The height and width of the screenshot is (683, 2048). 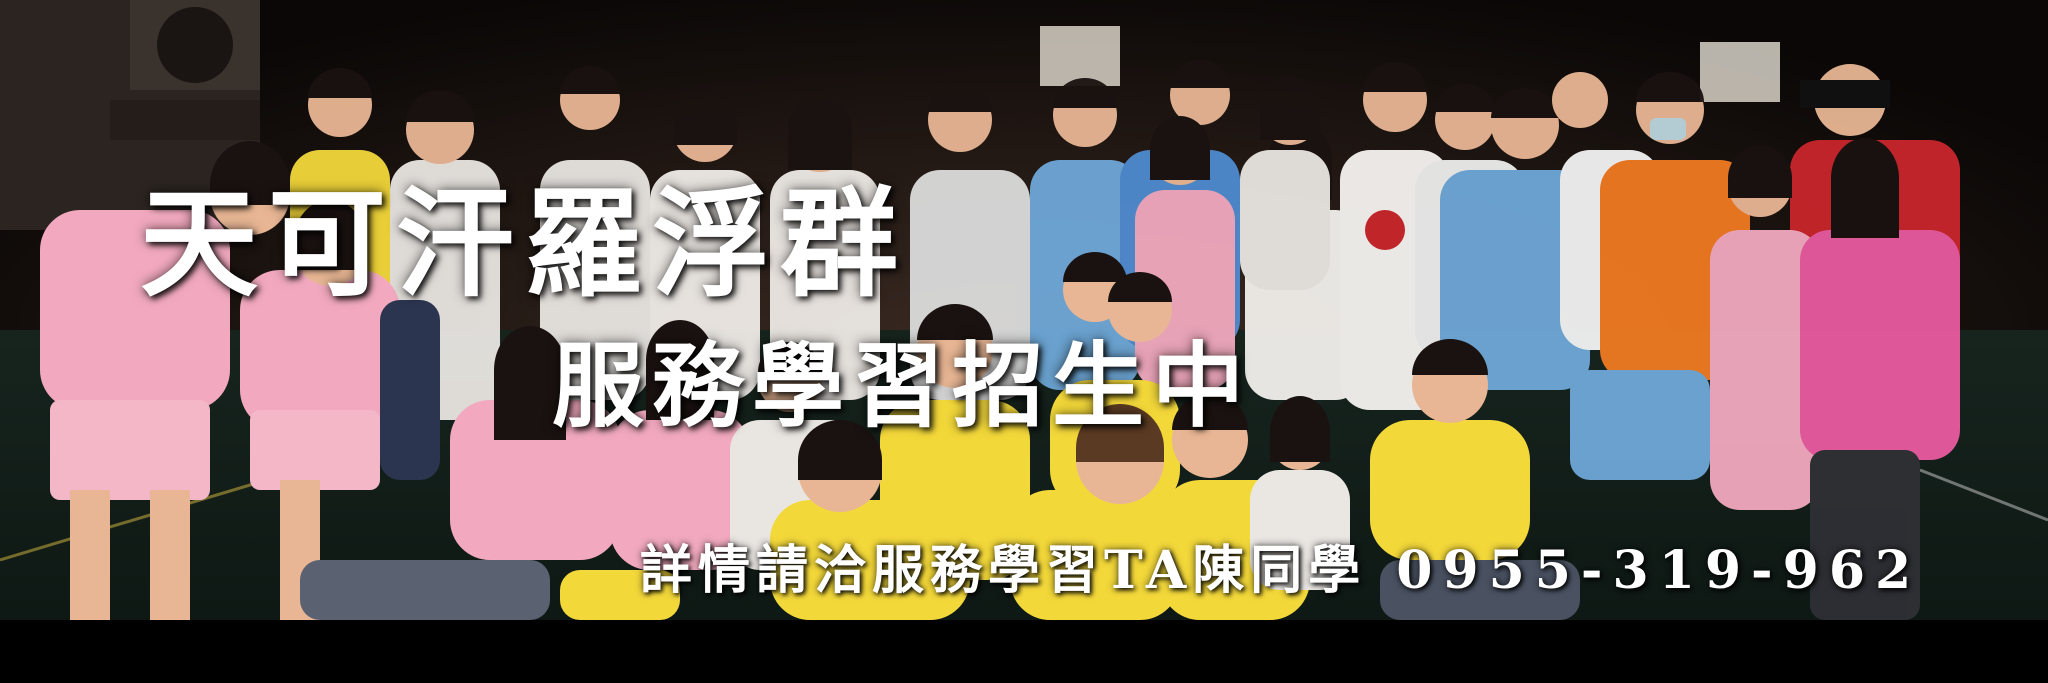 I want to click on phone-number: 0955-319-962, so click(x=1659, y=570).